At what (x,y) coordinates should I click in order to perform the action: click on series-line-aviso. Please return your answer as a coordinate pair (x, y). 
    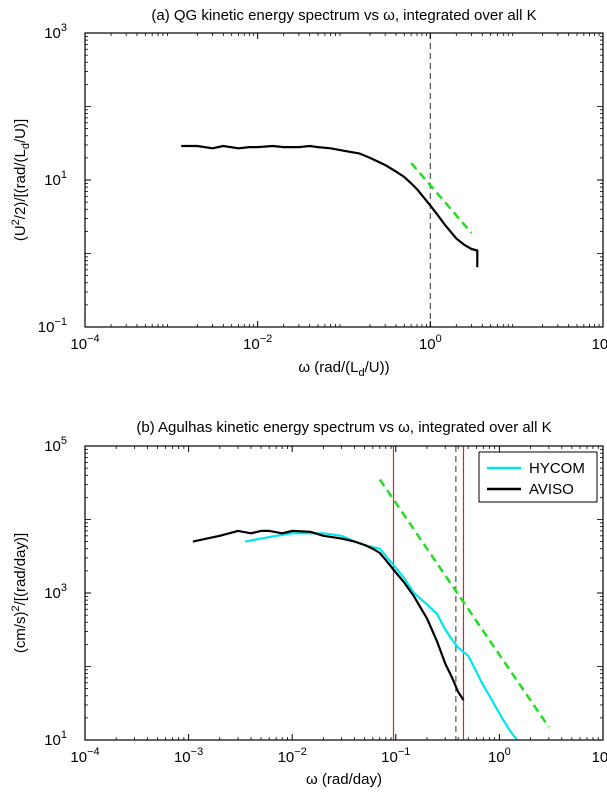
    Looking at the image, I should click on (328, 615).